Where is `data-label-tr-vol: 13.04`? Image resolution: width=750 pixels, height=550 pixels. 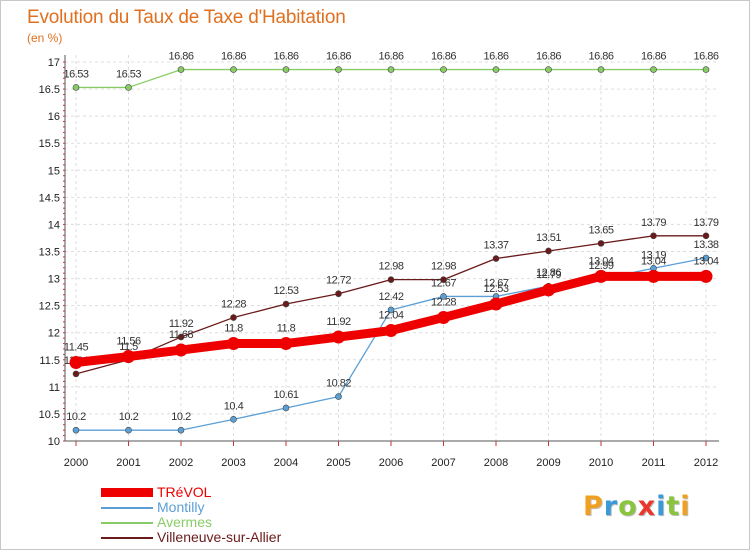 data-label-tr-vol: 13.04 is located at coordinates (653, 261).